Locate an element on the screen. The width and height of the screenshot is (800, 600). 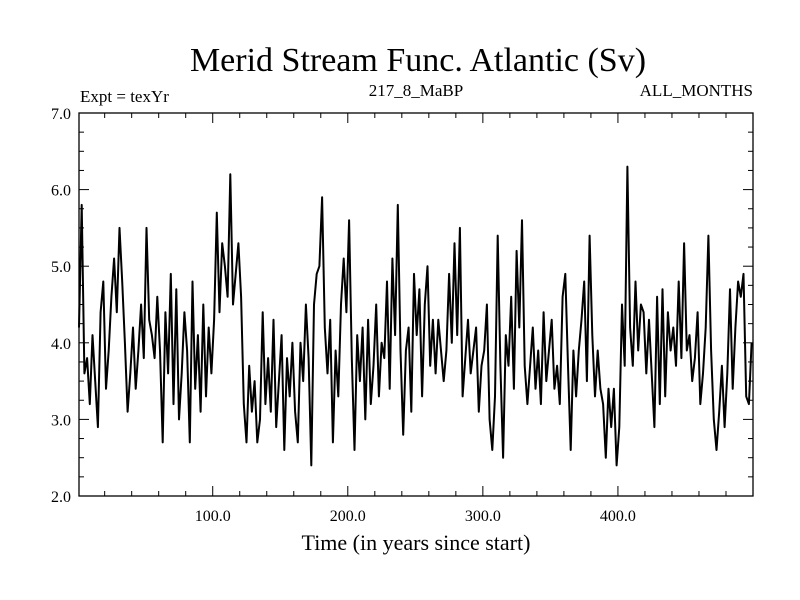
y-tick-label: 2.0 is located at coordinates (61, 497).